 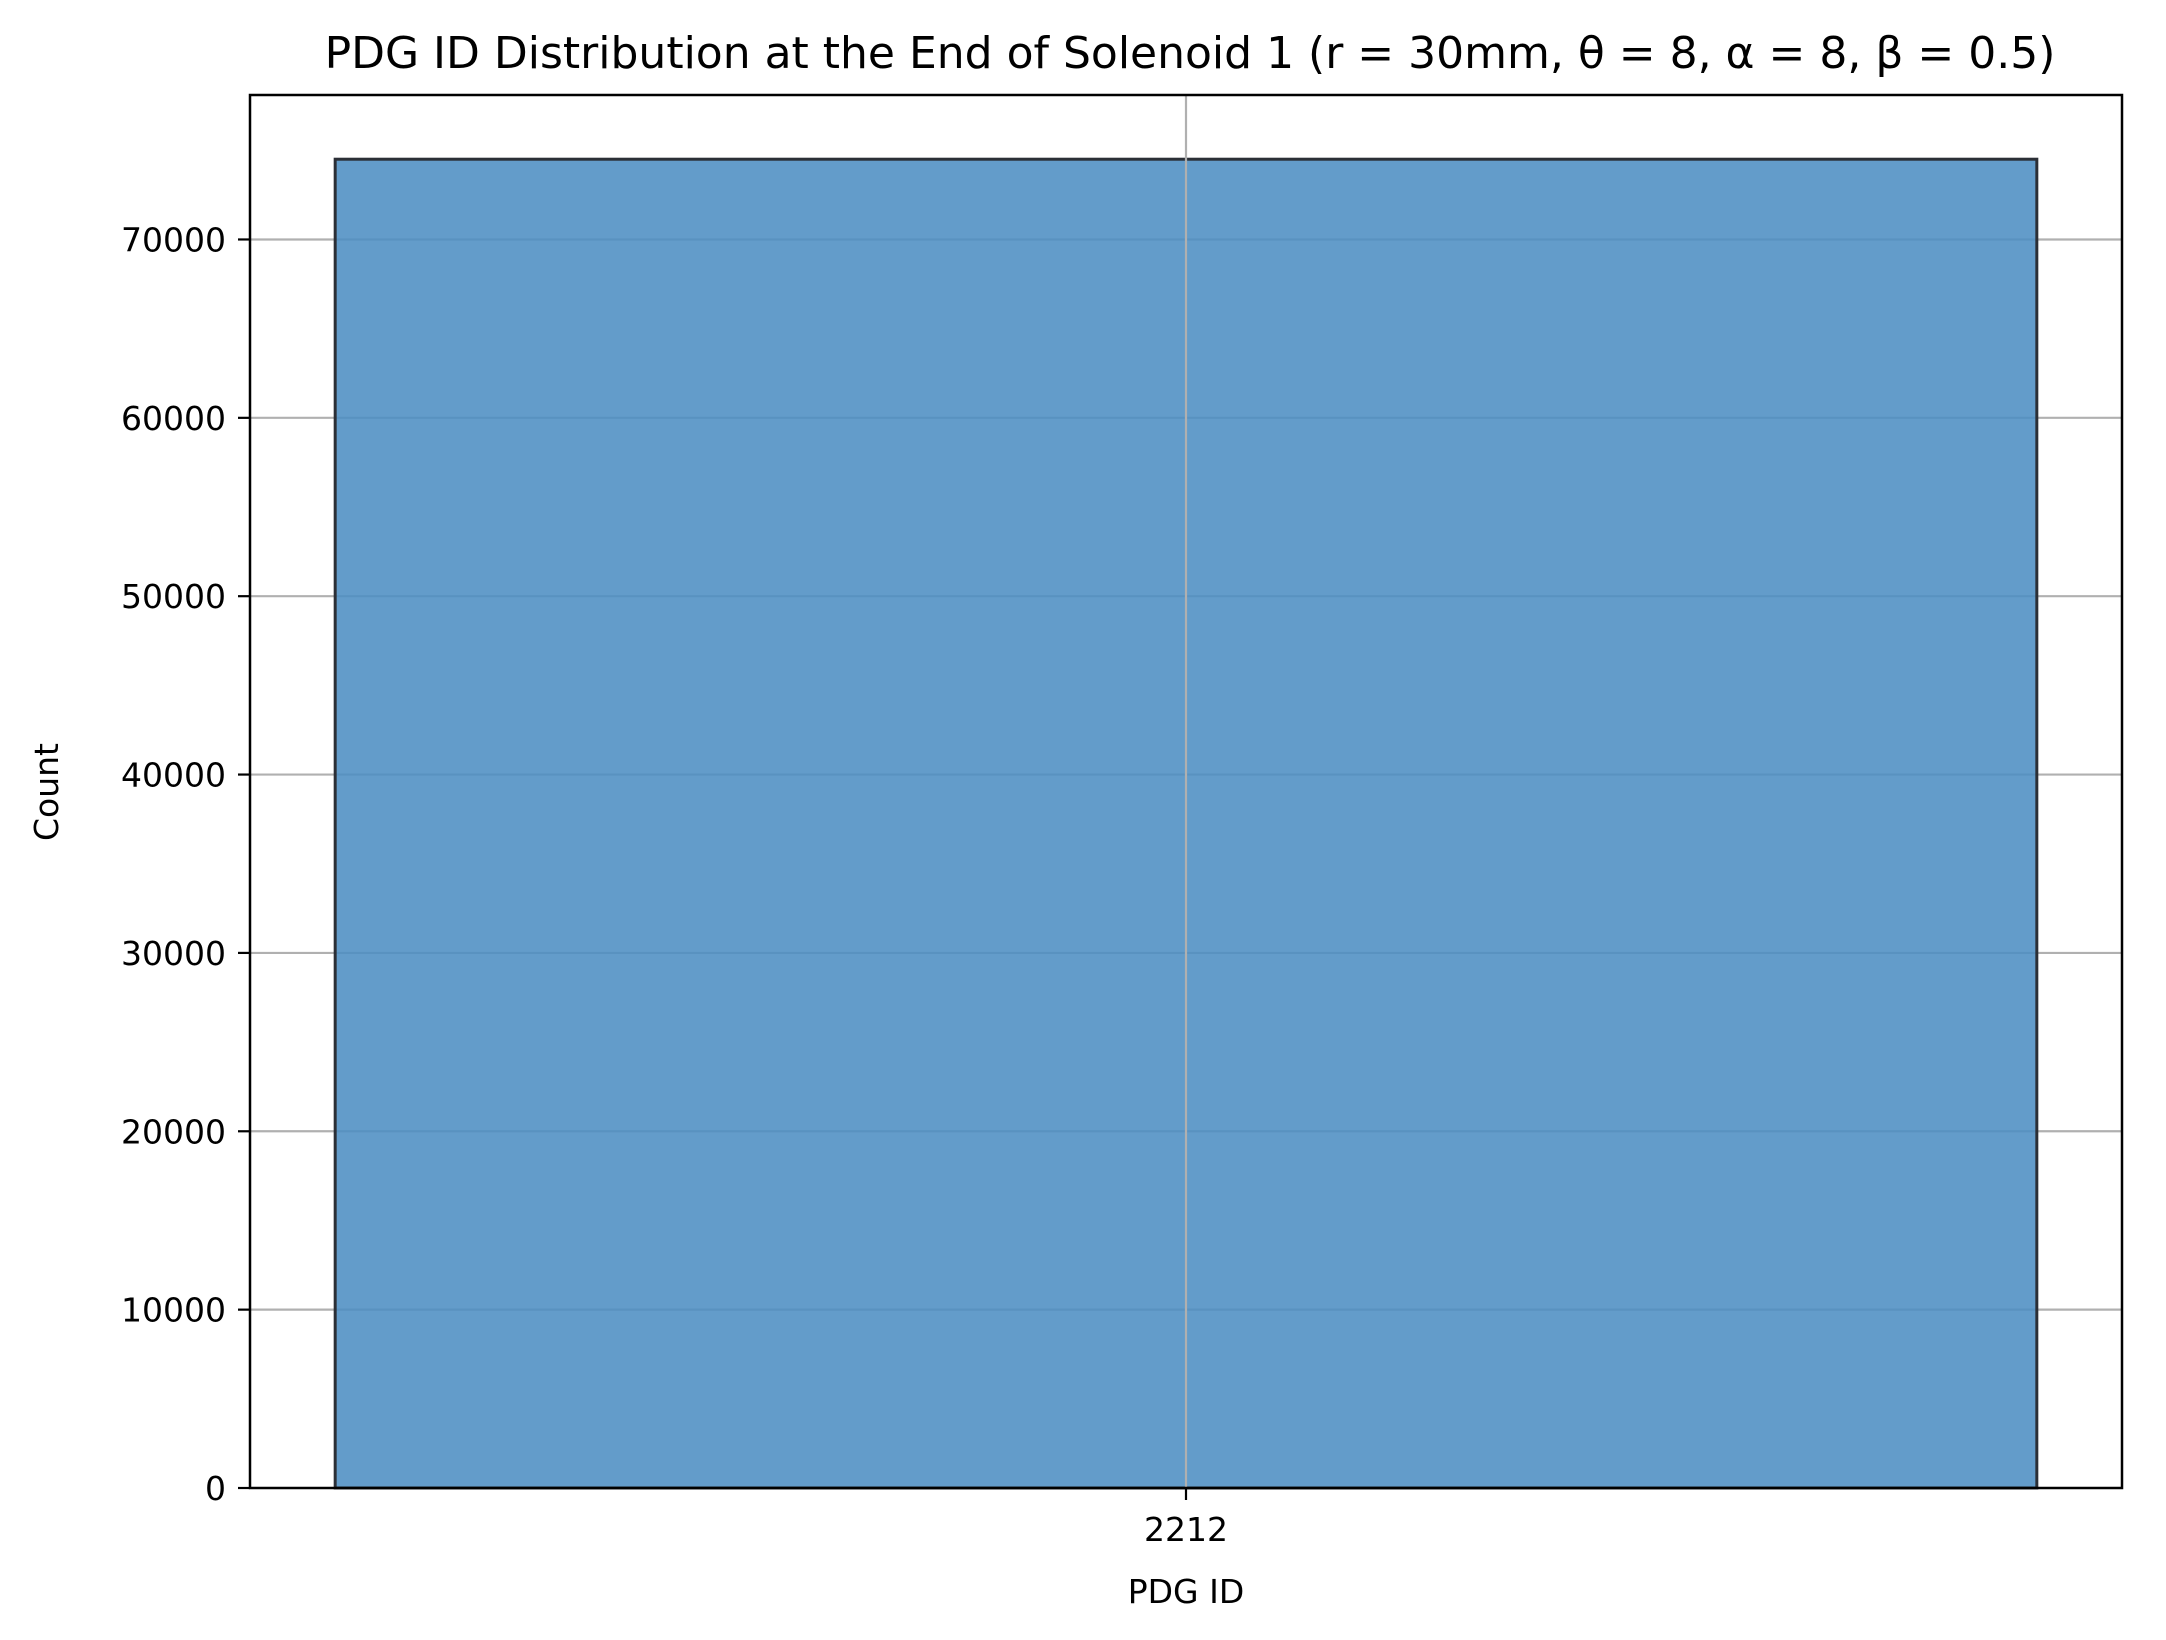 I want to click on x-axis-label: PDG ID, so click(x=1186, y=1591).